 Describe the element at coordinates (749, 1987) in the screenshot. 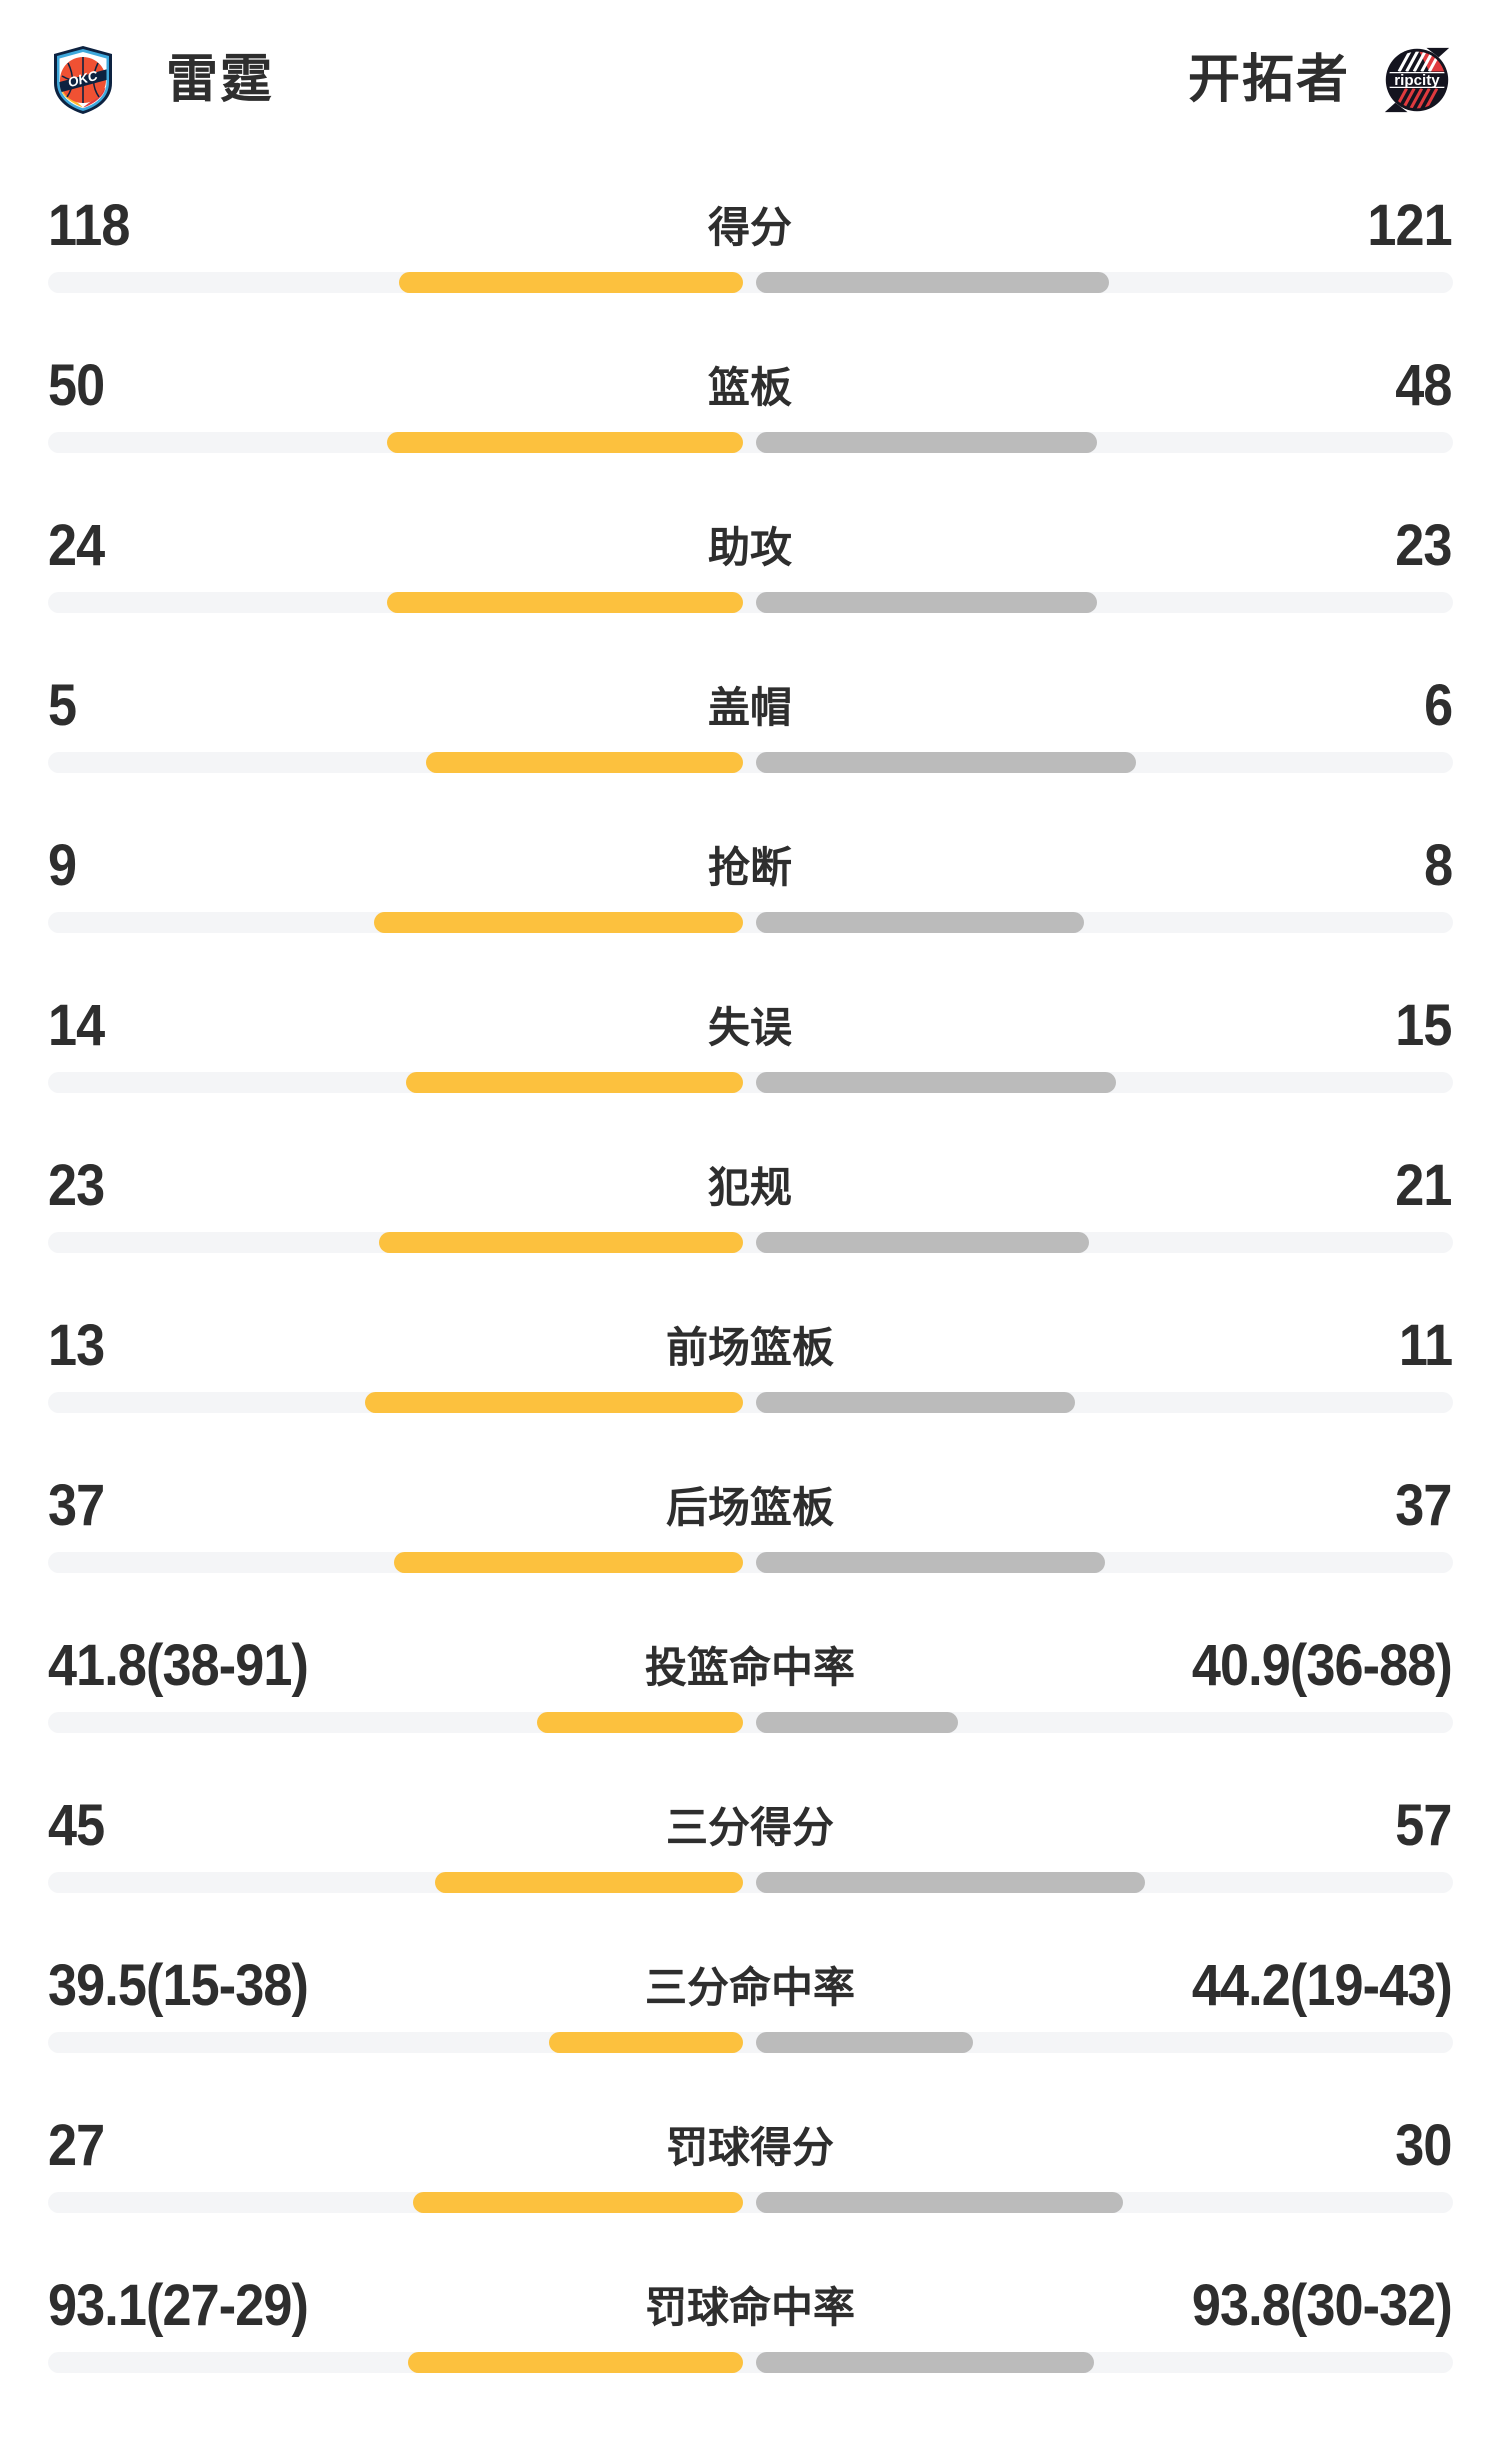

I see `stat-label: 三分命中率` at that location.